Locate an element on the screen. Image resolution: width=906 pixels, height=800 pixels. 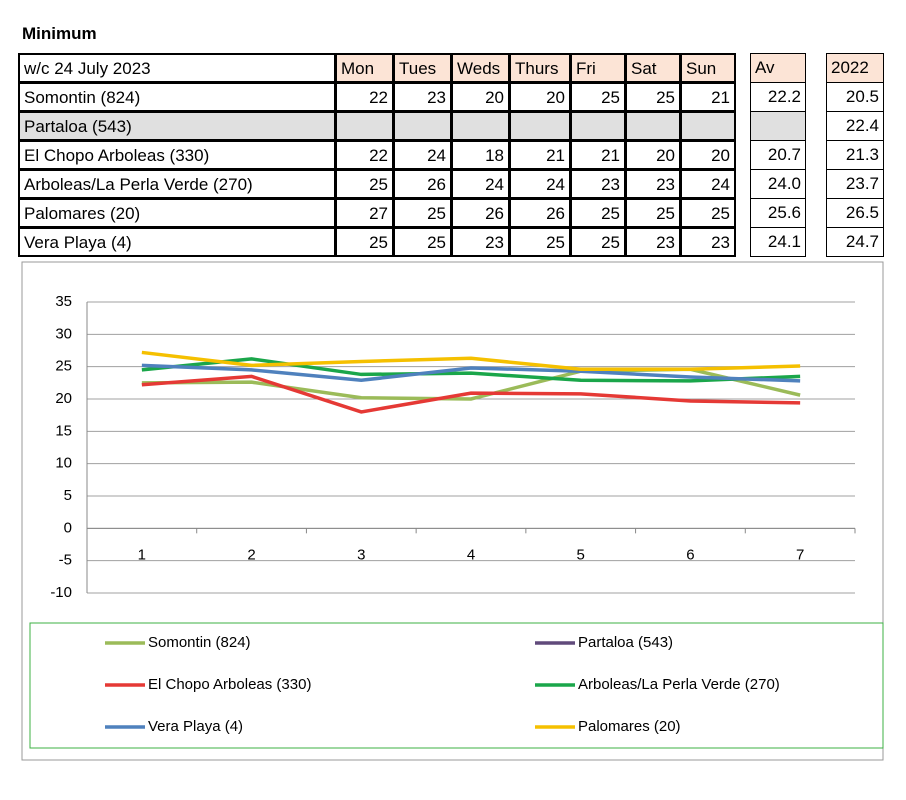
table-cell: 23 is located at coordinates (708, 242).